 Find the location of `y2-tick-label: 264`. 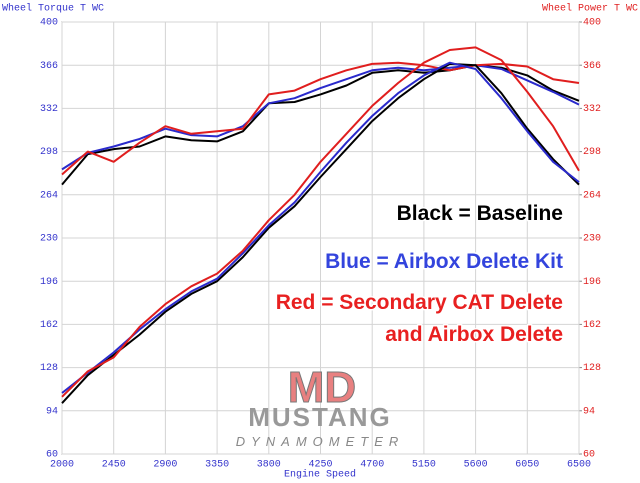

y2-tick-label: 264 is located at coordinates (592, 195).